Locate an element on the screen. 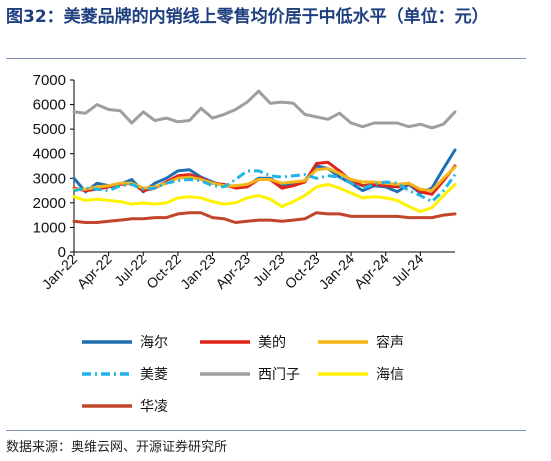 This screenshot has height=461, width=551. y-tick-label: 2000 is located at coordinates (49, 203).